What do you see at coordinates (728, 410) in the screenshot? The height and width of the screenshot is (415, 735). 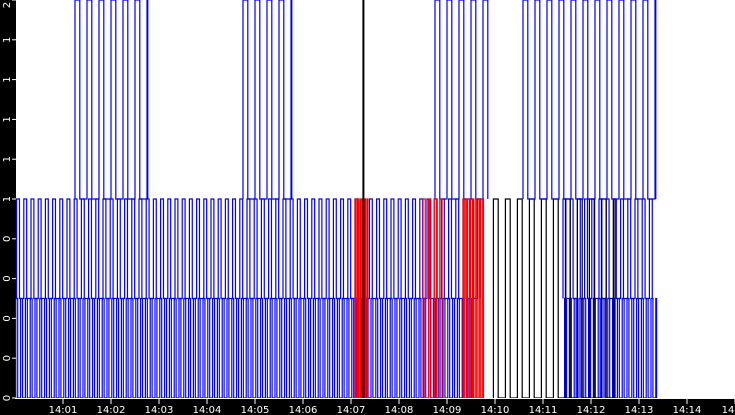 I see `x-tick-label: 14` at bounding box center [728, 410].